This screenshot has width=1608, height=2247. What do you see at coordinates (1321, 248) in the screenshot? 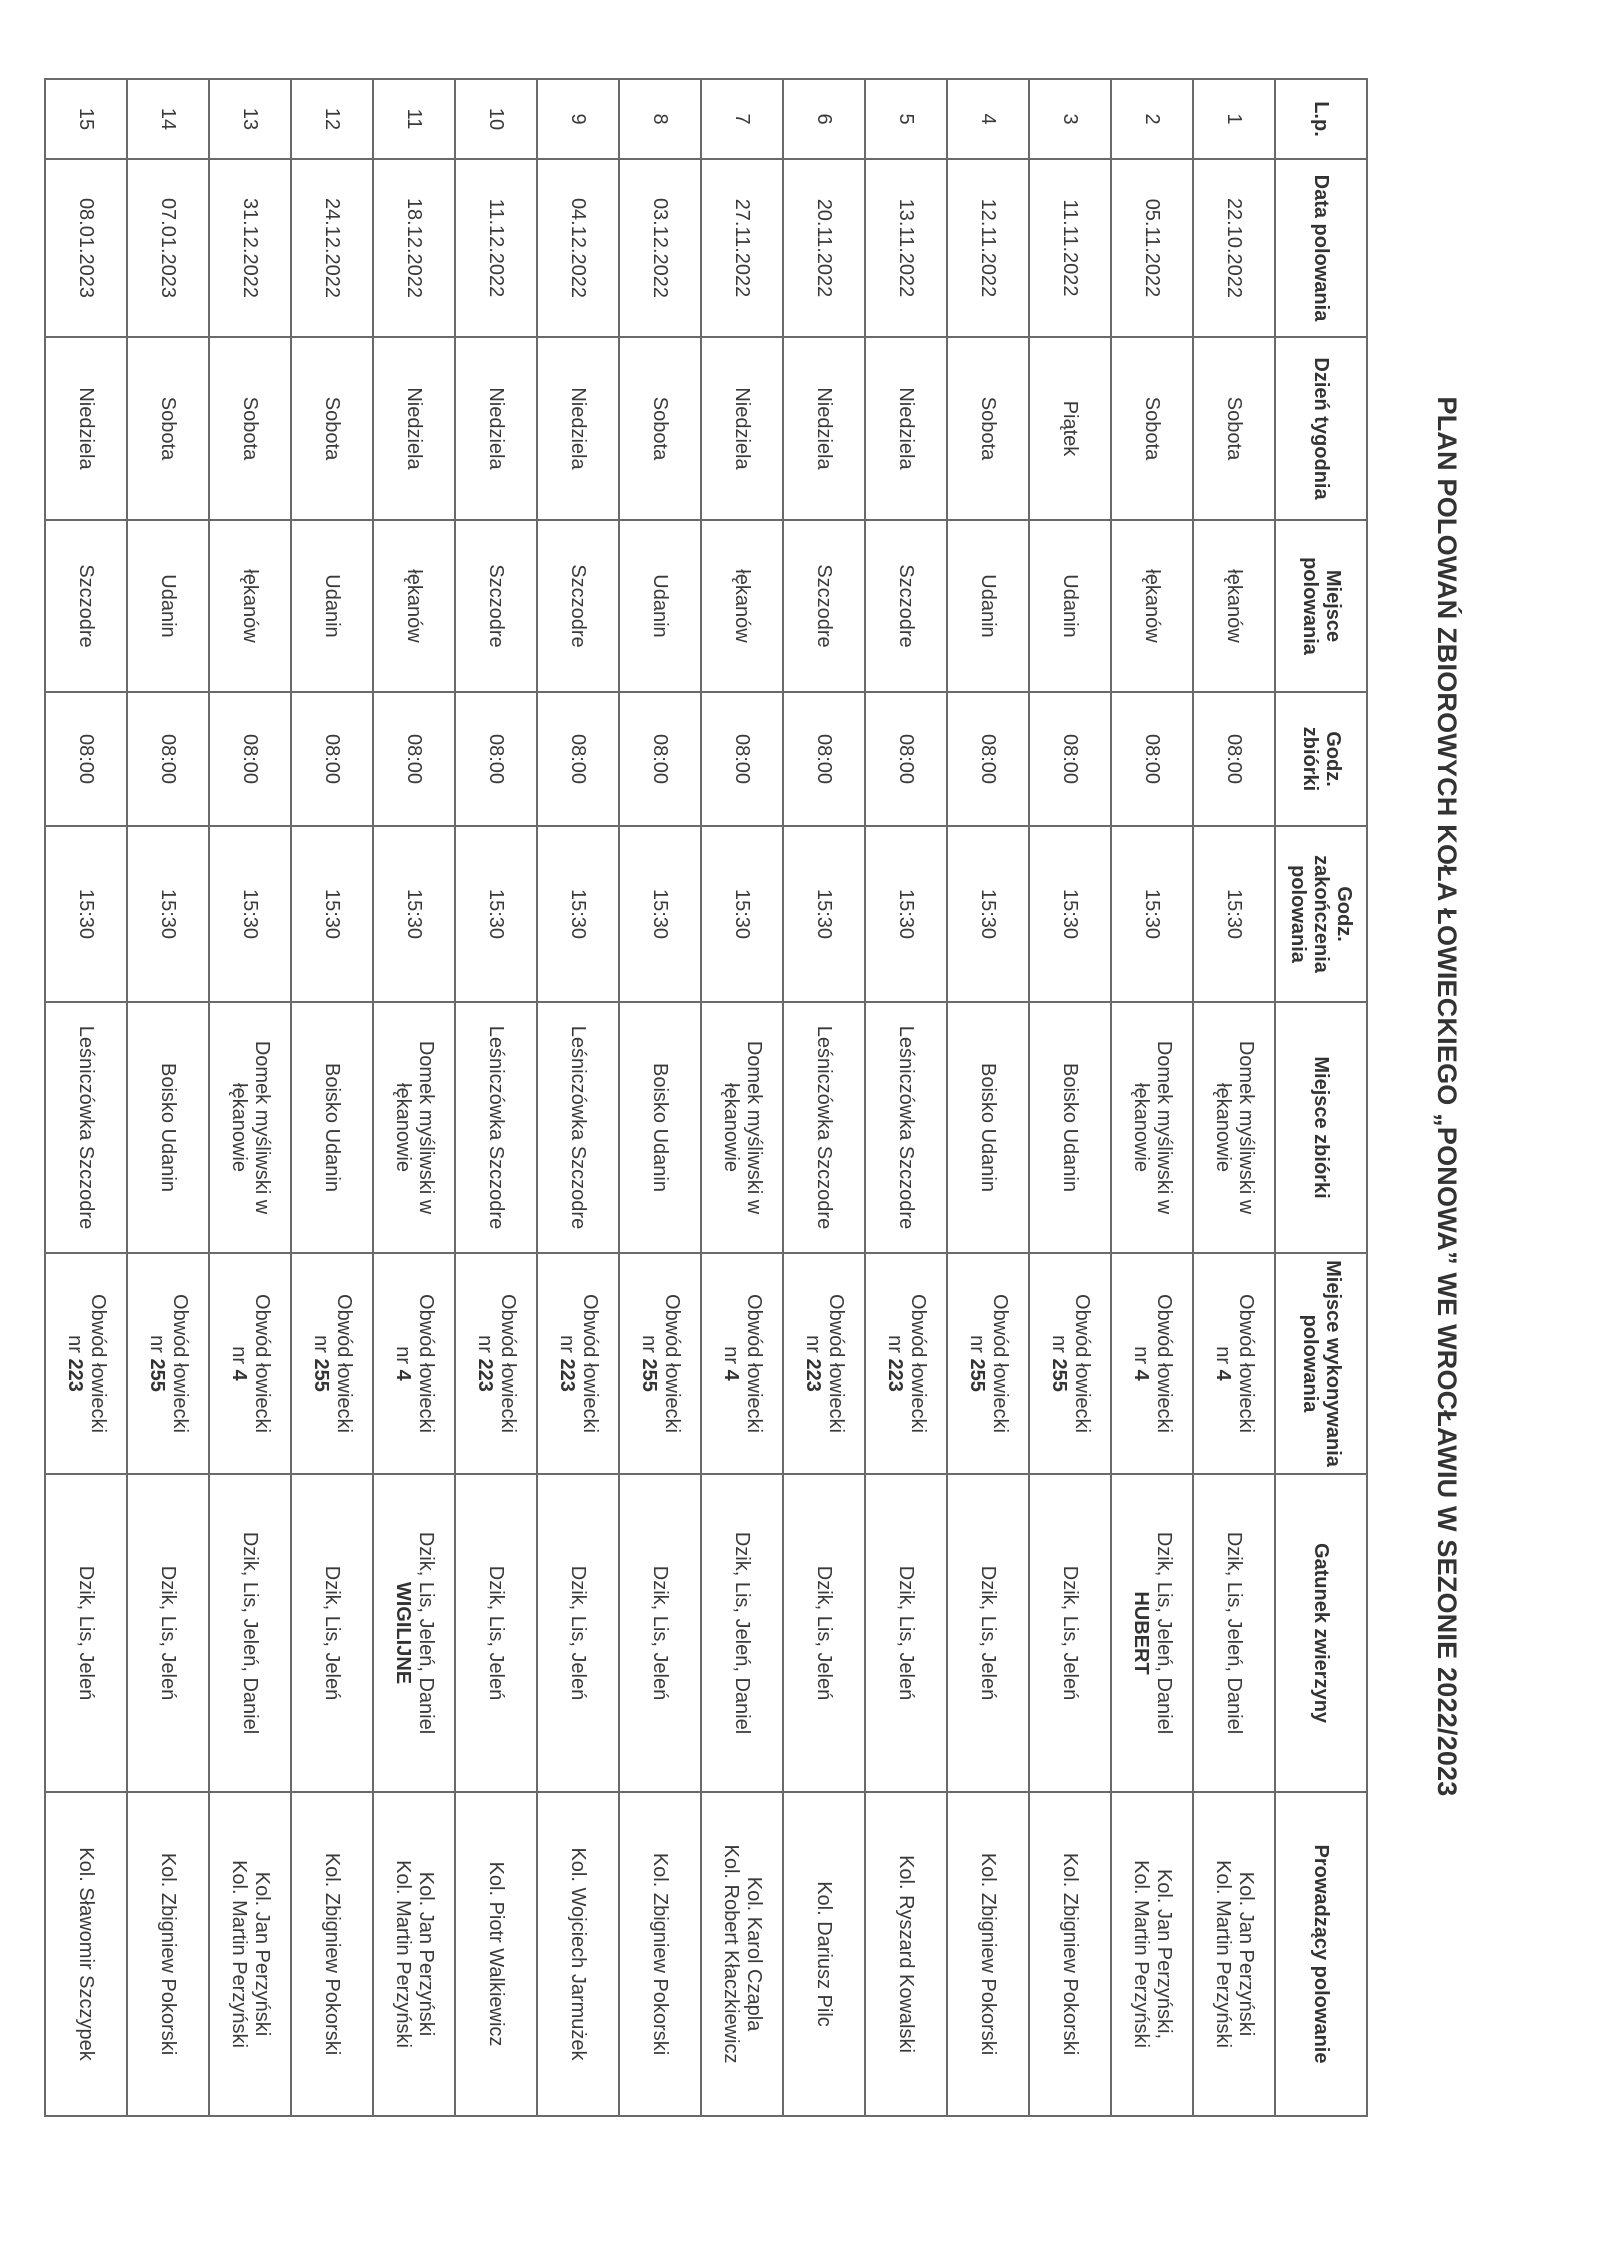
I see `header-date: Data polowania` at bounding box center [1321, 248].